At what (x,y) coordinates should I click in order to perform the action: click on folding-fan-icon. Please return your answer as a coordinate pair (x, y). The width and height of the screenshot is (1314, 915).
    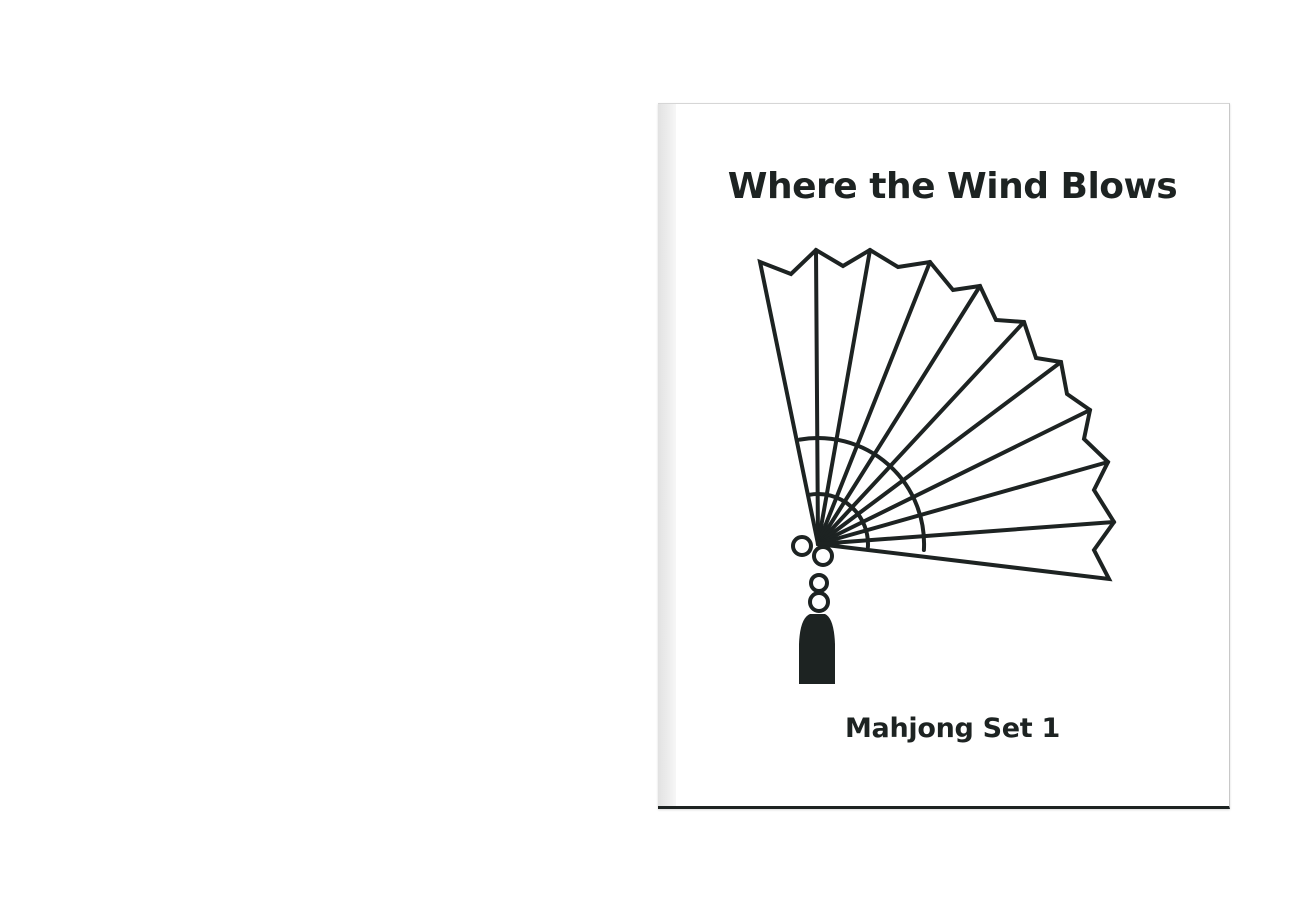
    Looking at the image, I should click on (938, 469).